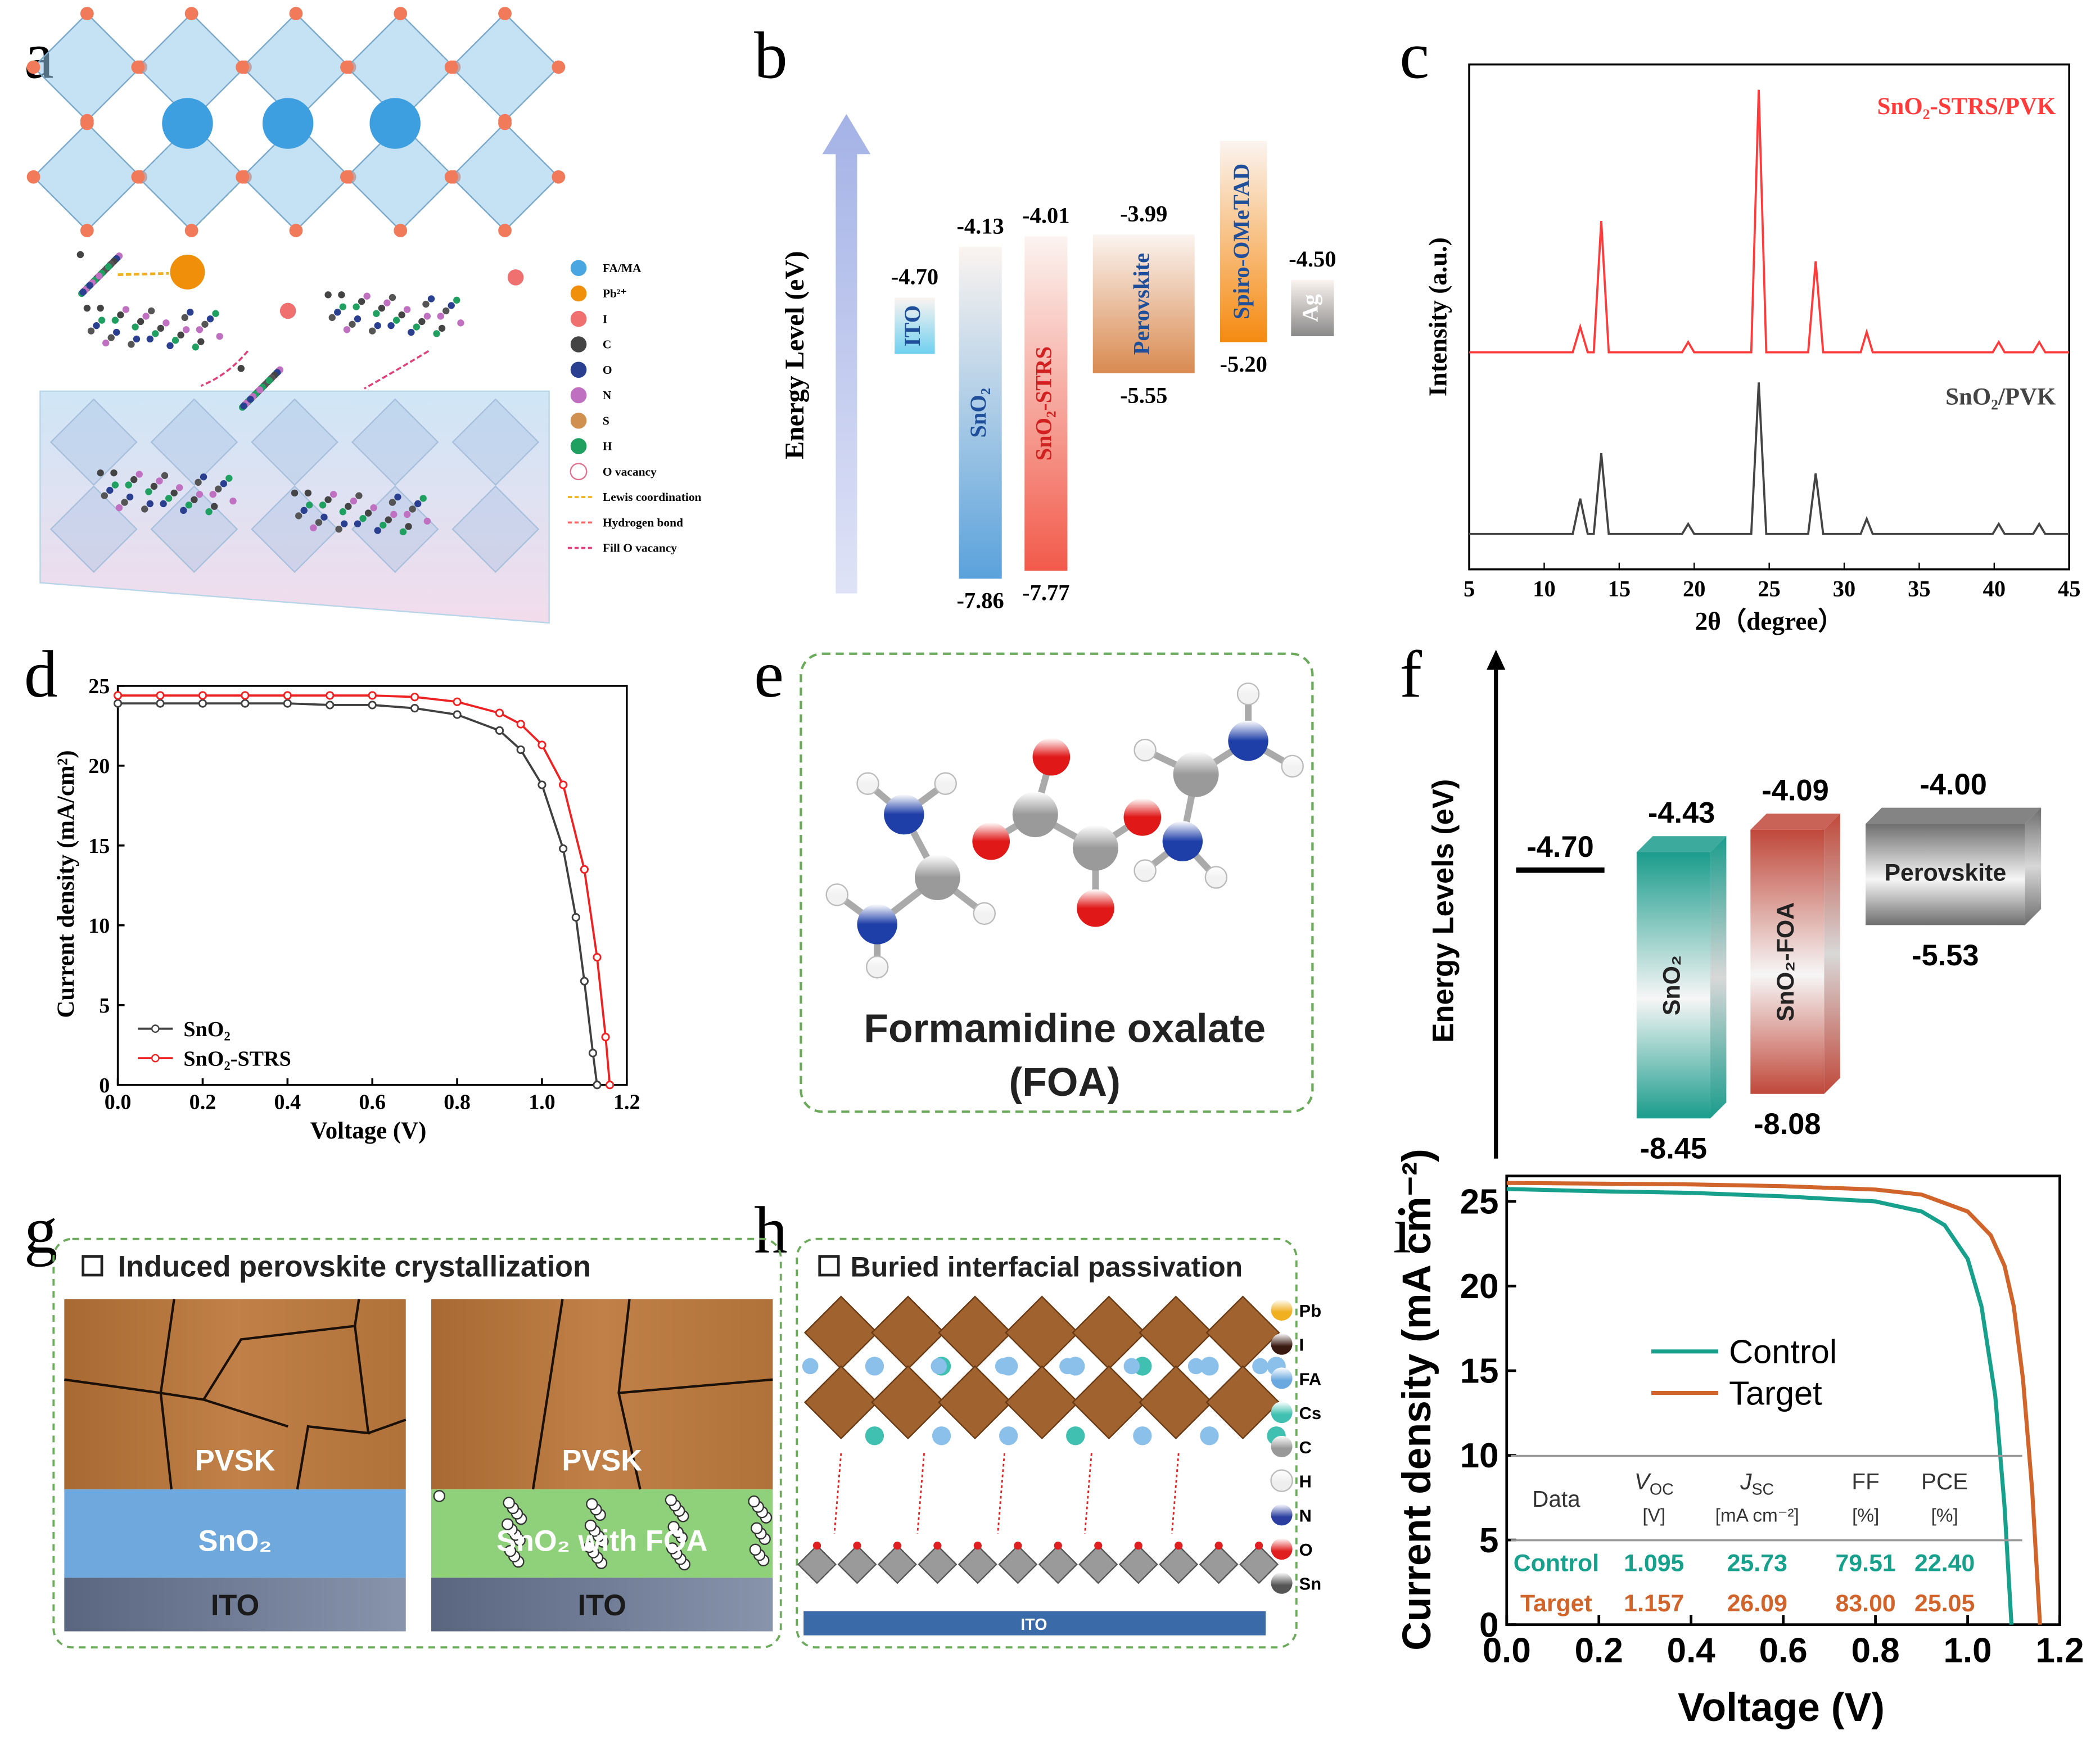  Describe the element at coordinates (547, 1394) in the screenshot. I see `grain-boundary` at that location.